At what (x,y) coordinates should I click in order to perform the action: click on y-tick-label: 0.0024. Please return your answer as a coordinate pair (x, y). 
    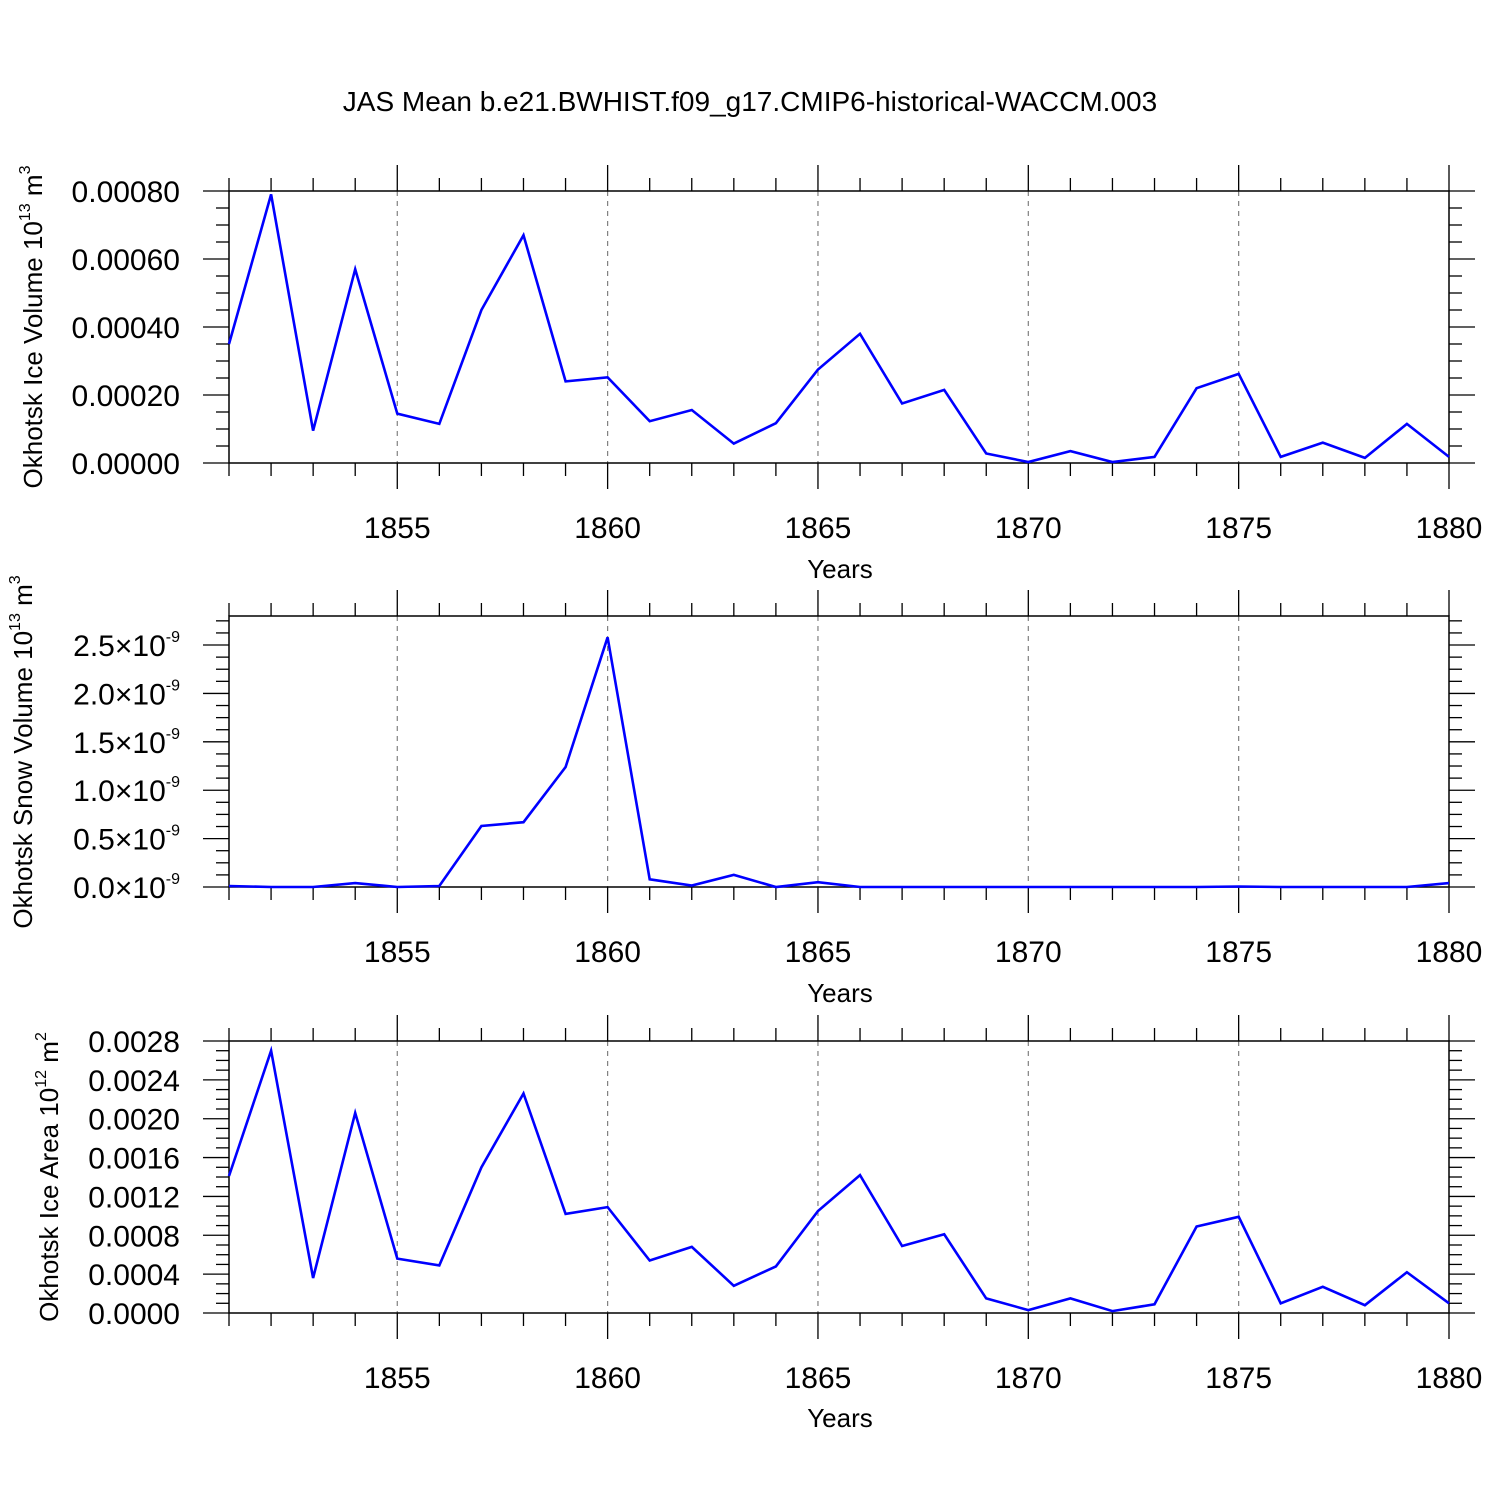
    Looking at the image, I should click on (134, 1081).